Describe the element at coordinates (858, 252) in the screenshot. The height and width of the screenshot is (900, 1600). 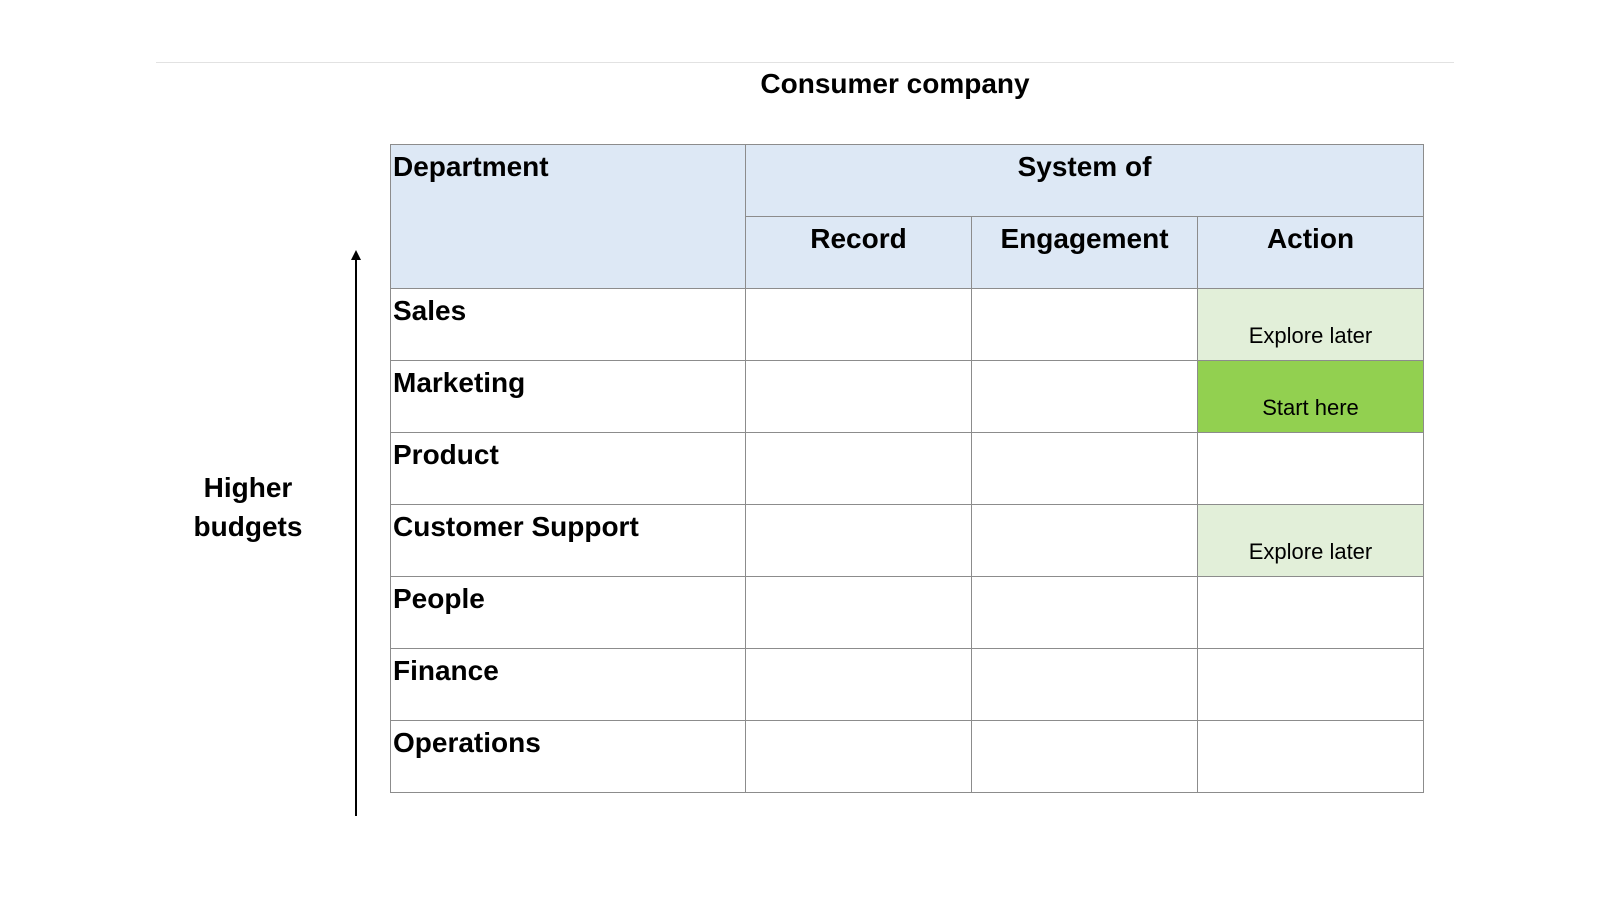
I see `column-header-record: Record` at that location.